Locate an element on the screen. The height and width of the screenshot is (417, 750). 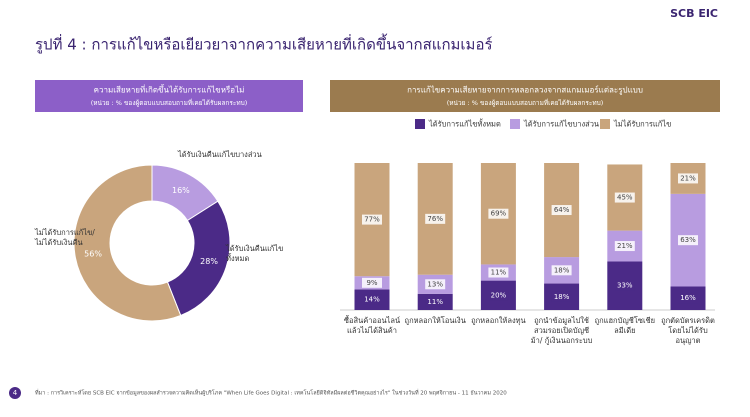
left-header is located at coordinates (169, 96).